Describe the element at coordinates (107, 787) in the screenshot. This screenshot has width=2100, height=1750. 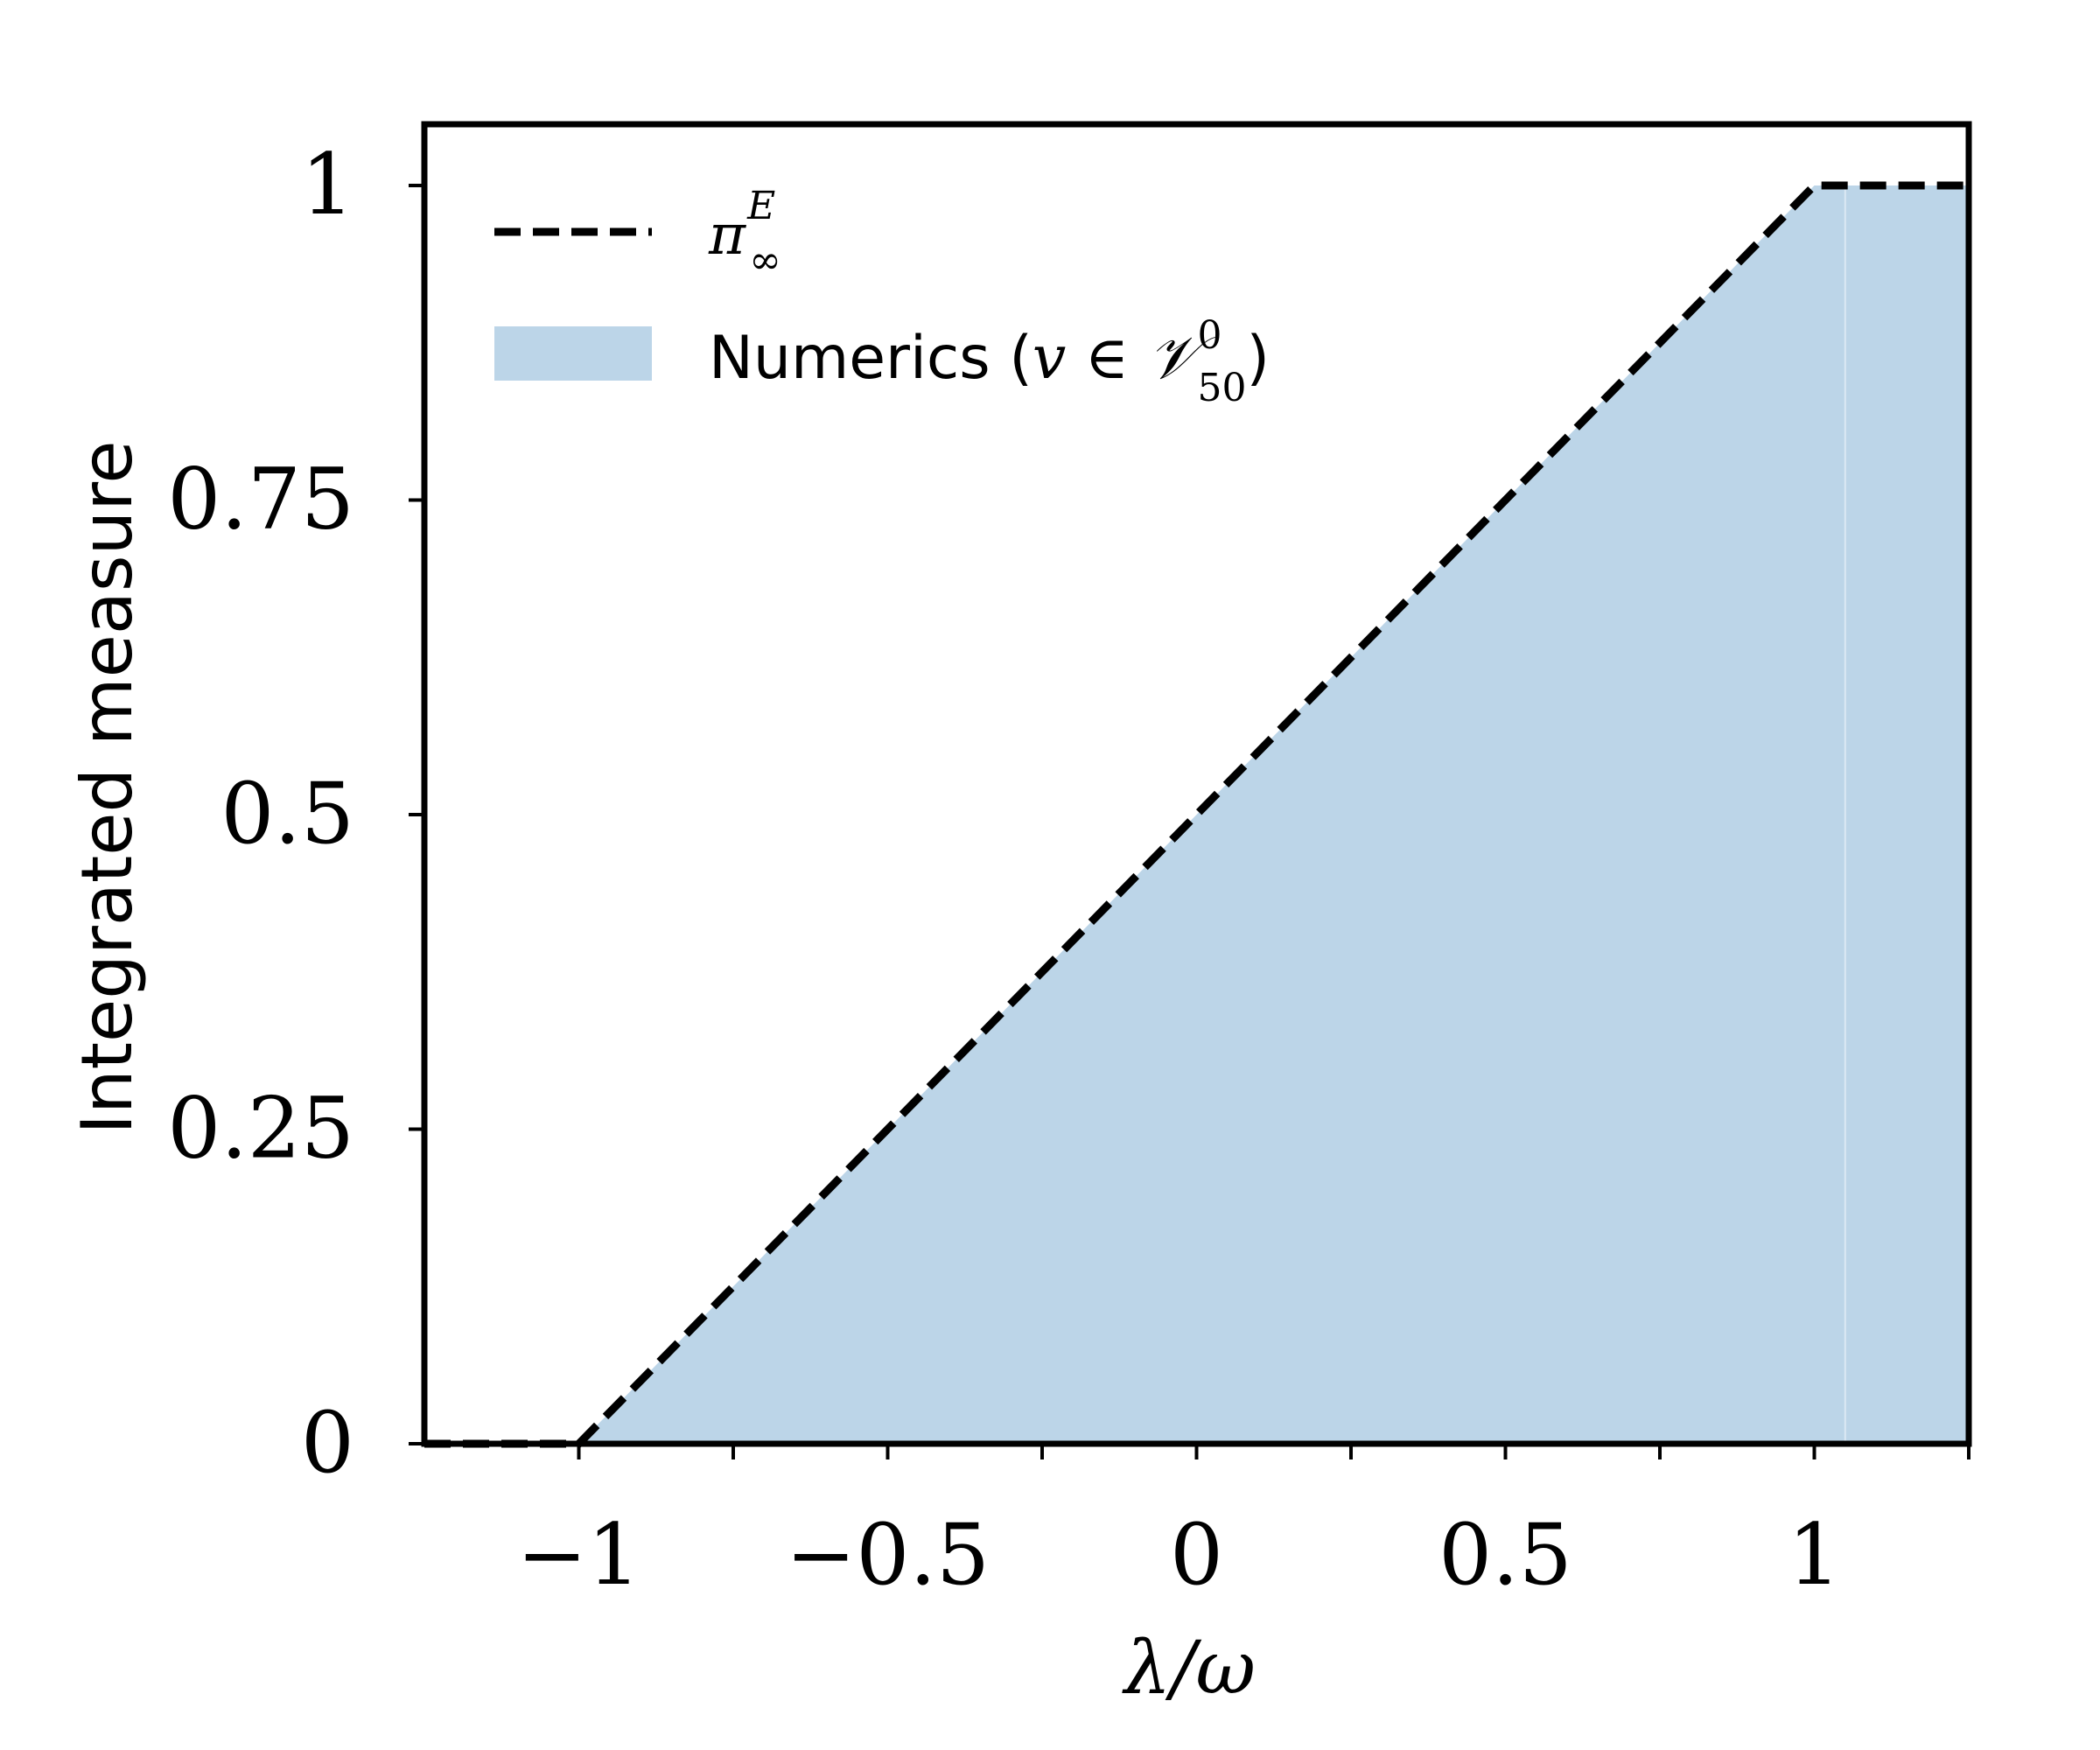
I see `y-axis-label: Integrated measure` at that location.